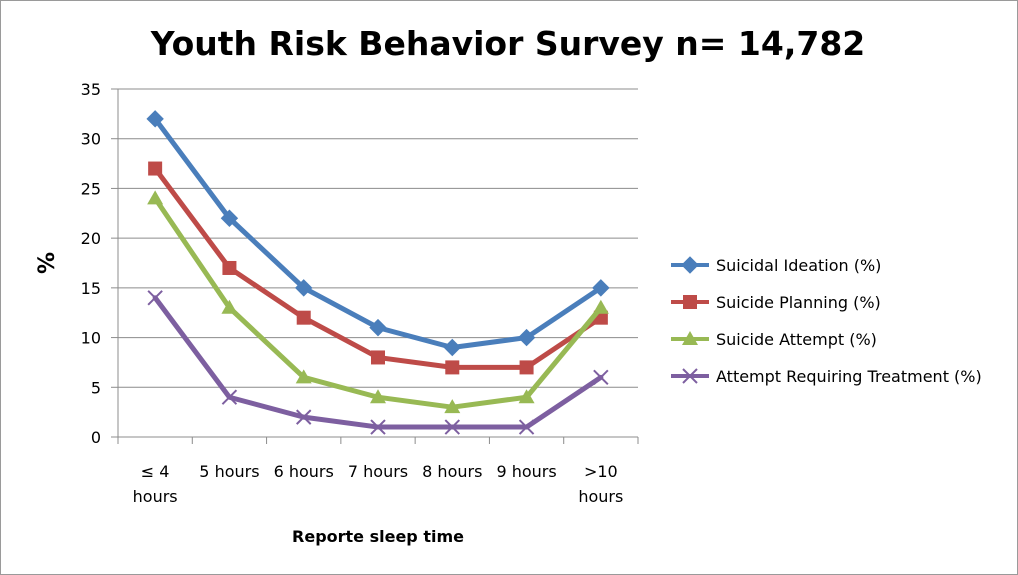 The width and height of the screenshot is (1018, 575). Describe the element at coordinates (91, 238) in the screenshot. I see `y-tick-label: 20` at that location.